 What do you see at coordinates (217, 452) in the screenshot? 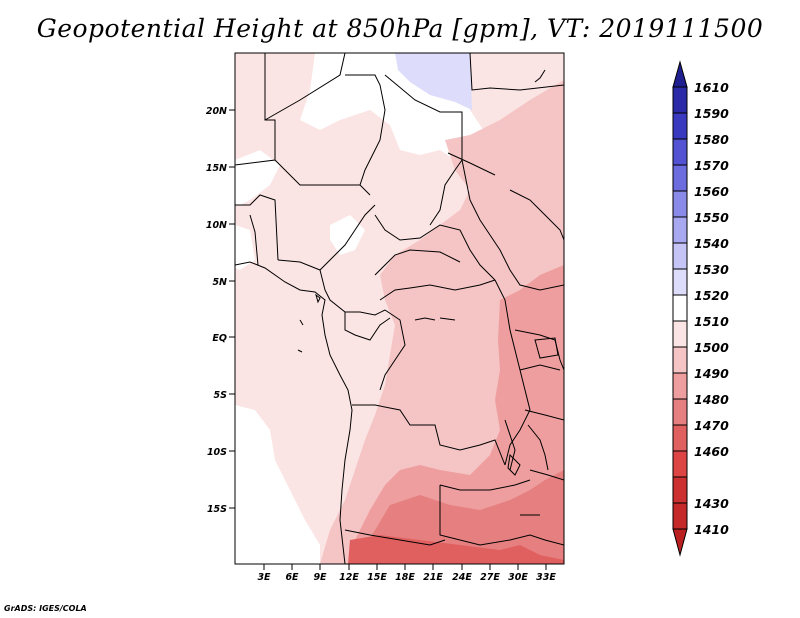
I see `lat-label-10s: 10S` at bounding box center [217, 452].